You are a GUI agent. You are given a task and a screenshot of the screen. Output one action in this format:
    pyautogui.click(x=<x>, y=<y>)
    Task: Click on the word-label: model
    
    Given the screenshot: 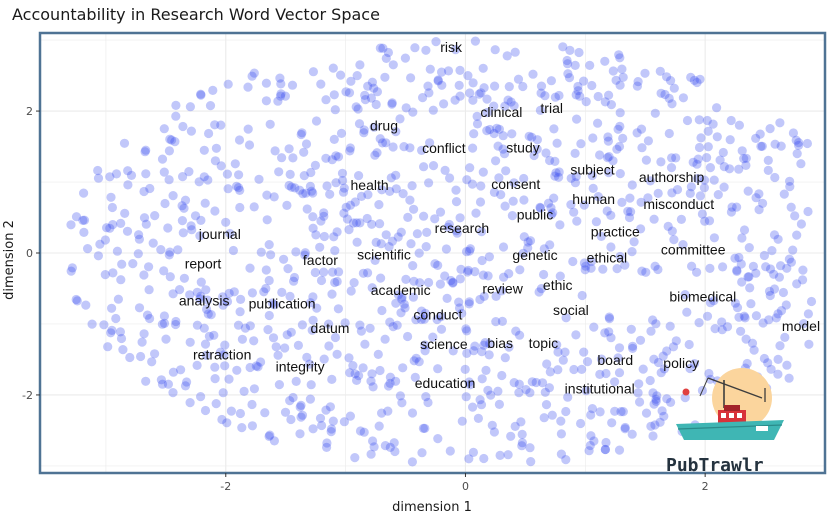 What is the action you would take?
    pyautogui.click(x=801, y=326)
    